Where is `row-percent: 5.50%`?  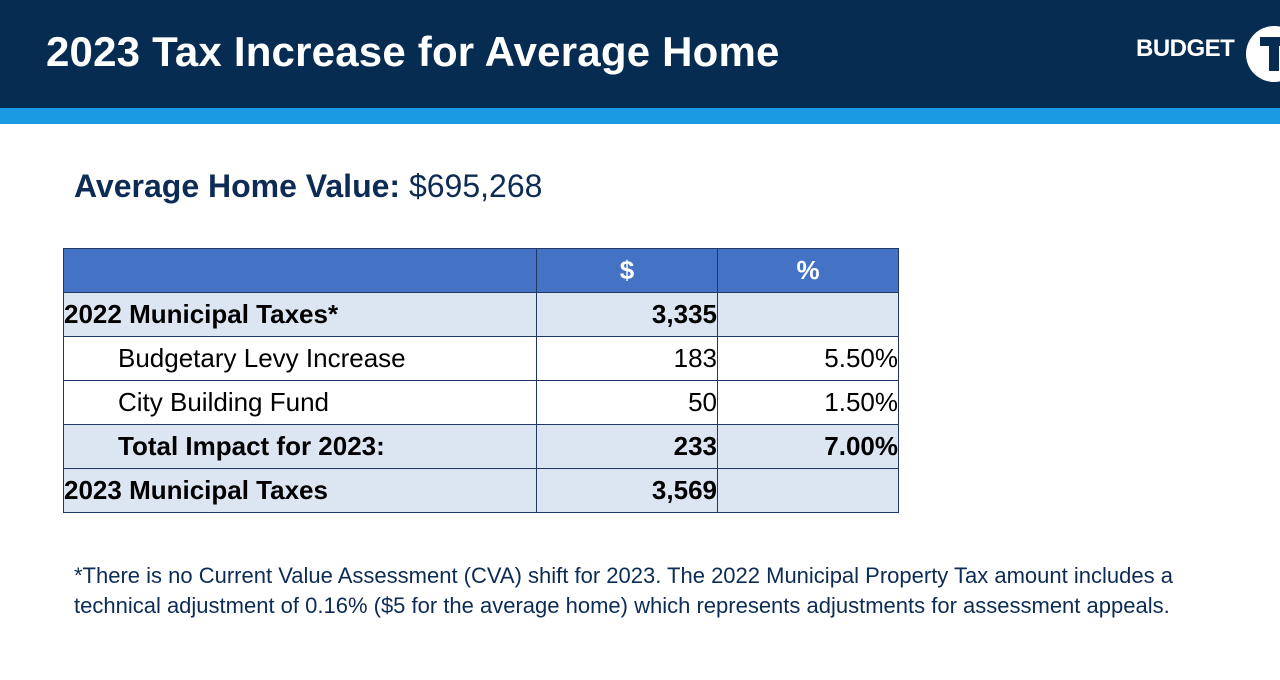 row-percent: 5.50% is located at coordinates (808, 358).